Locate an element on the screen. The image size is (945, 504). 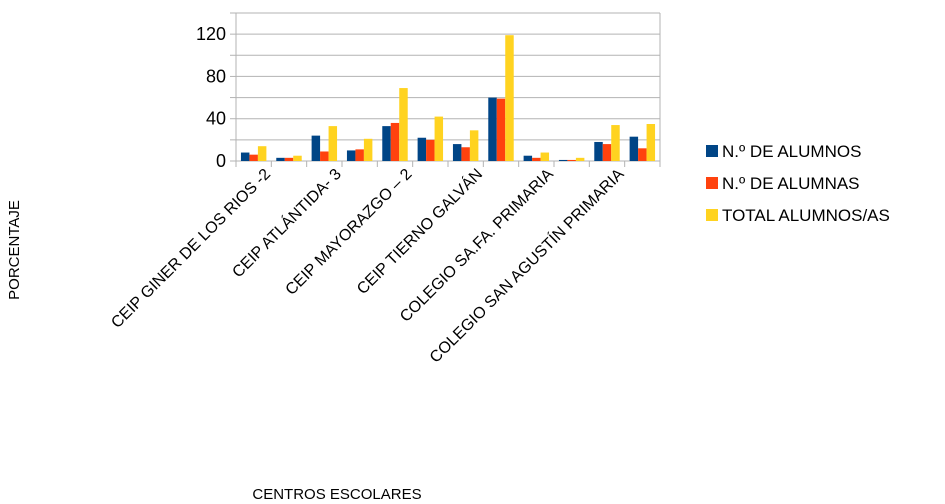
y-axis-title: PORCENTAJE is located at coordinates (14, 250).